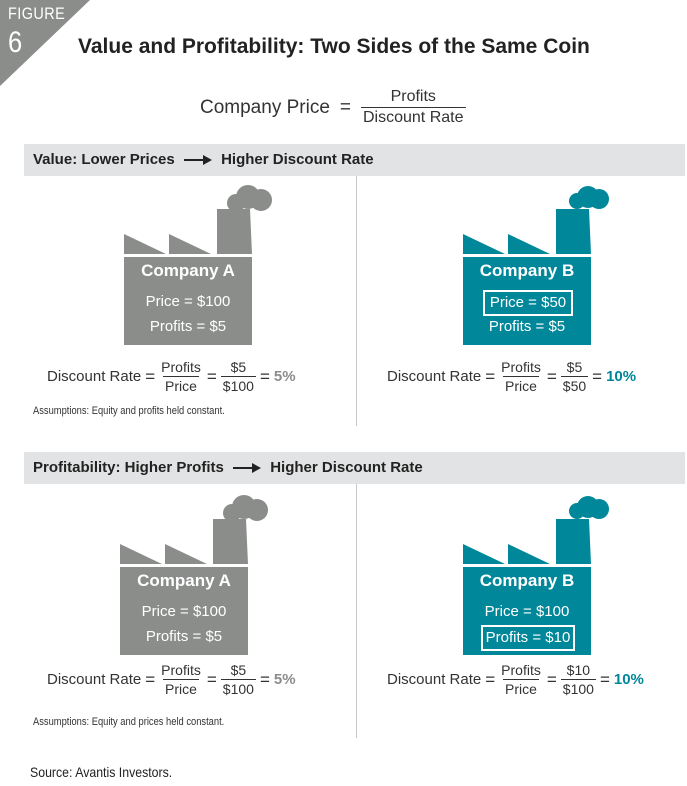 The height and width of the screenshot is (786, 687). I want to click on section-profitability-divider, so click(356, 611).